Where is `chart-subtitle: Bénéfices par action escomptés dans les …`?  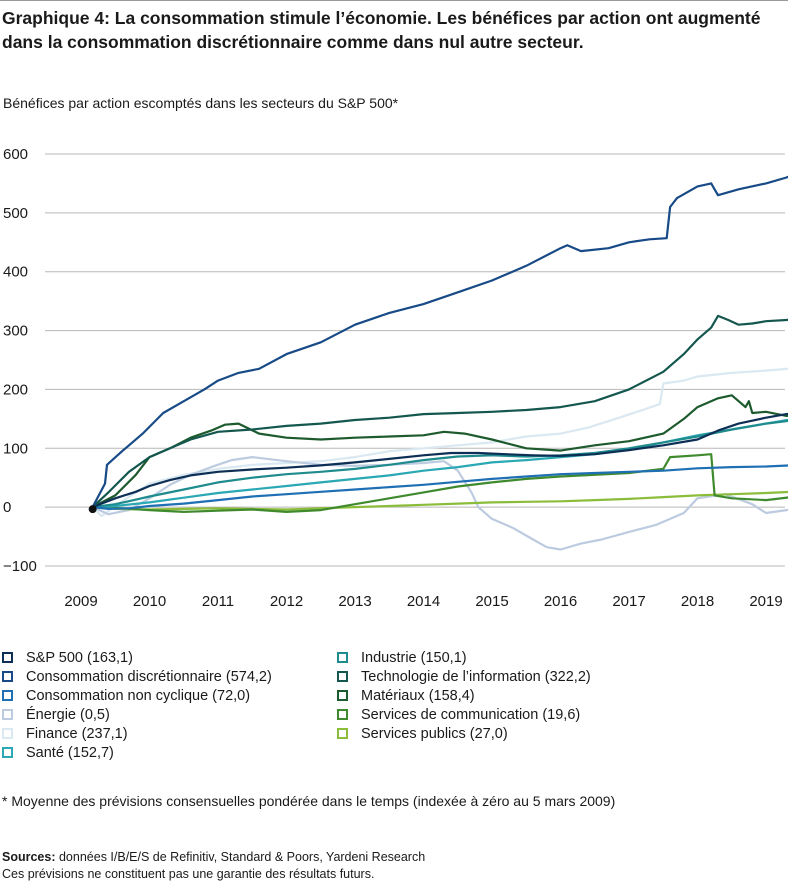 chart-subtitle: Bénéfices par action escomptés dans les … is located at coordinates (201, 103).